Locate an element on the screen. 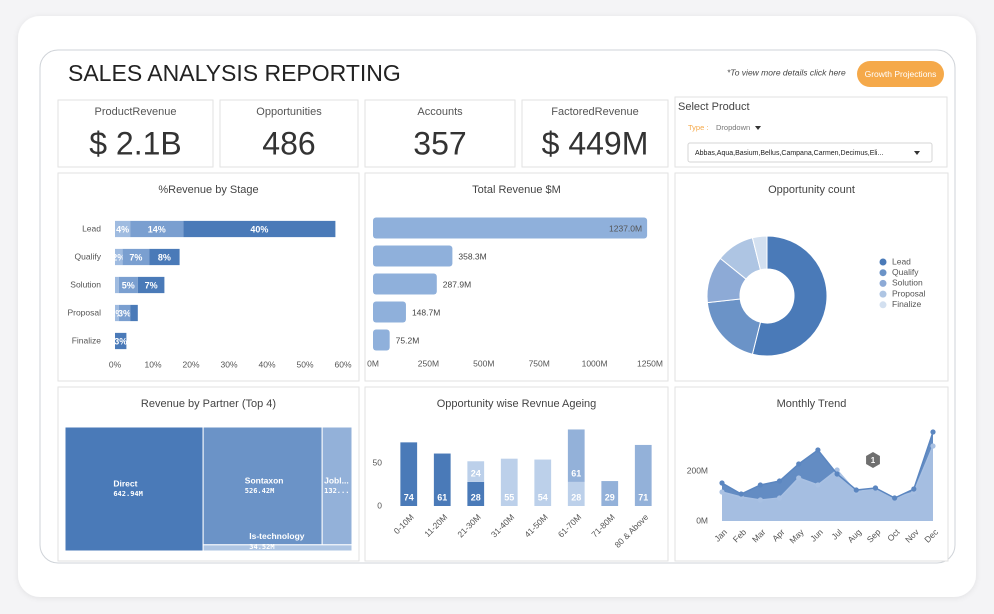  annotation: 1 is located at coordinates (873, 460).